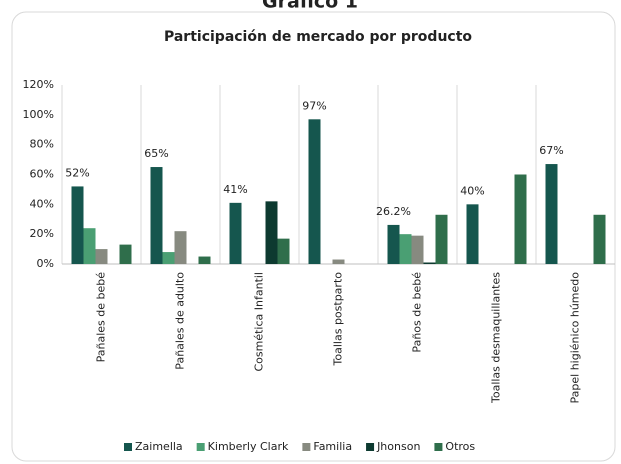  I want to click on x-tick-label: Pañales de bebé, so click(101, 317).